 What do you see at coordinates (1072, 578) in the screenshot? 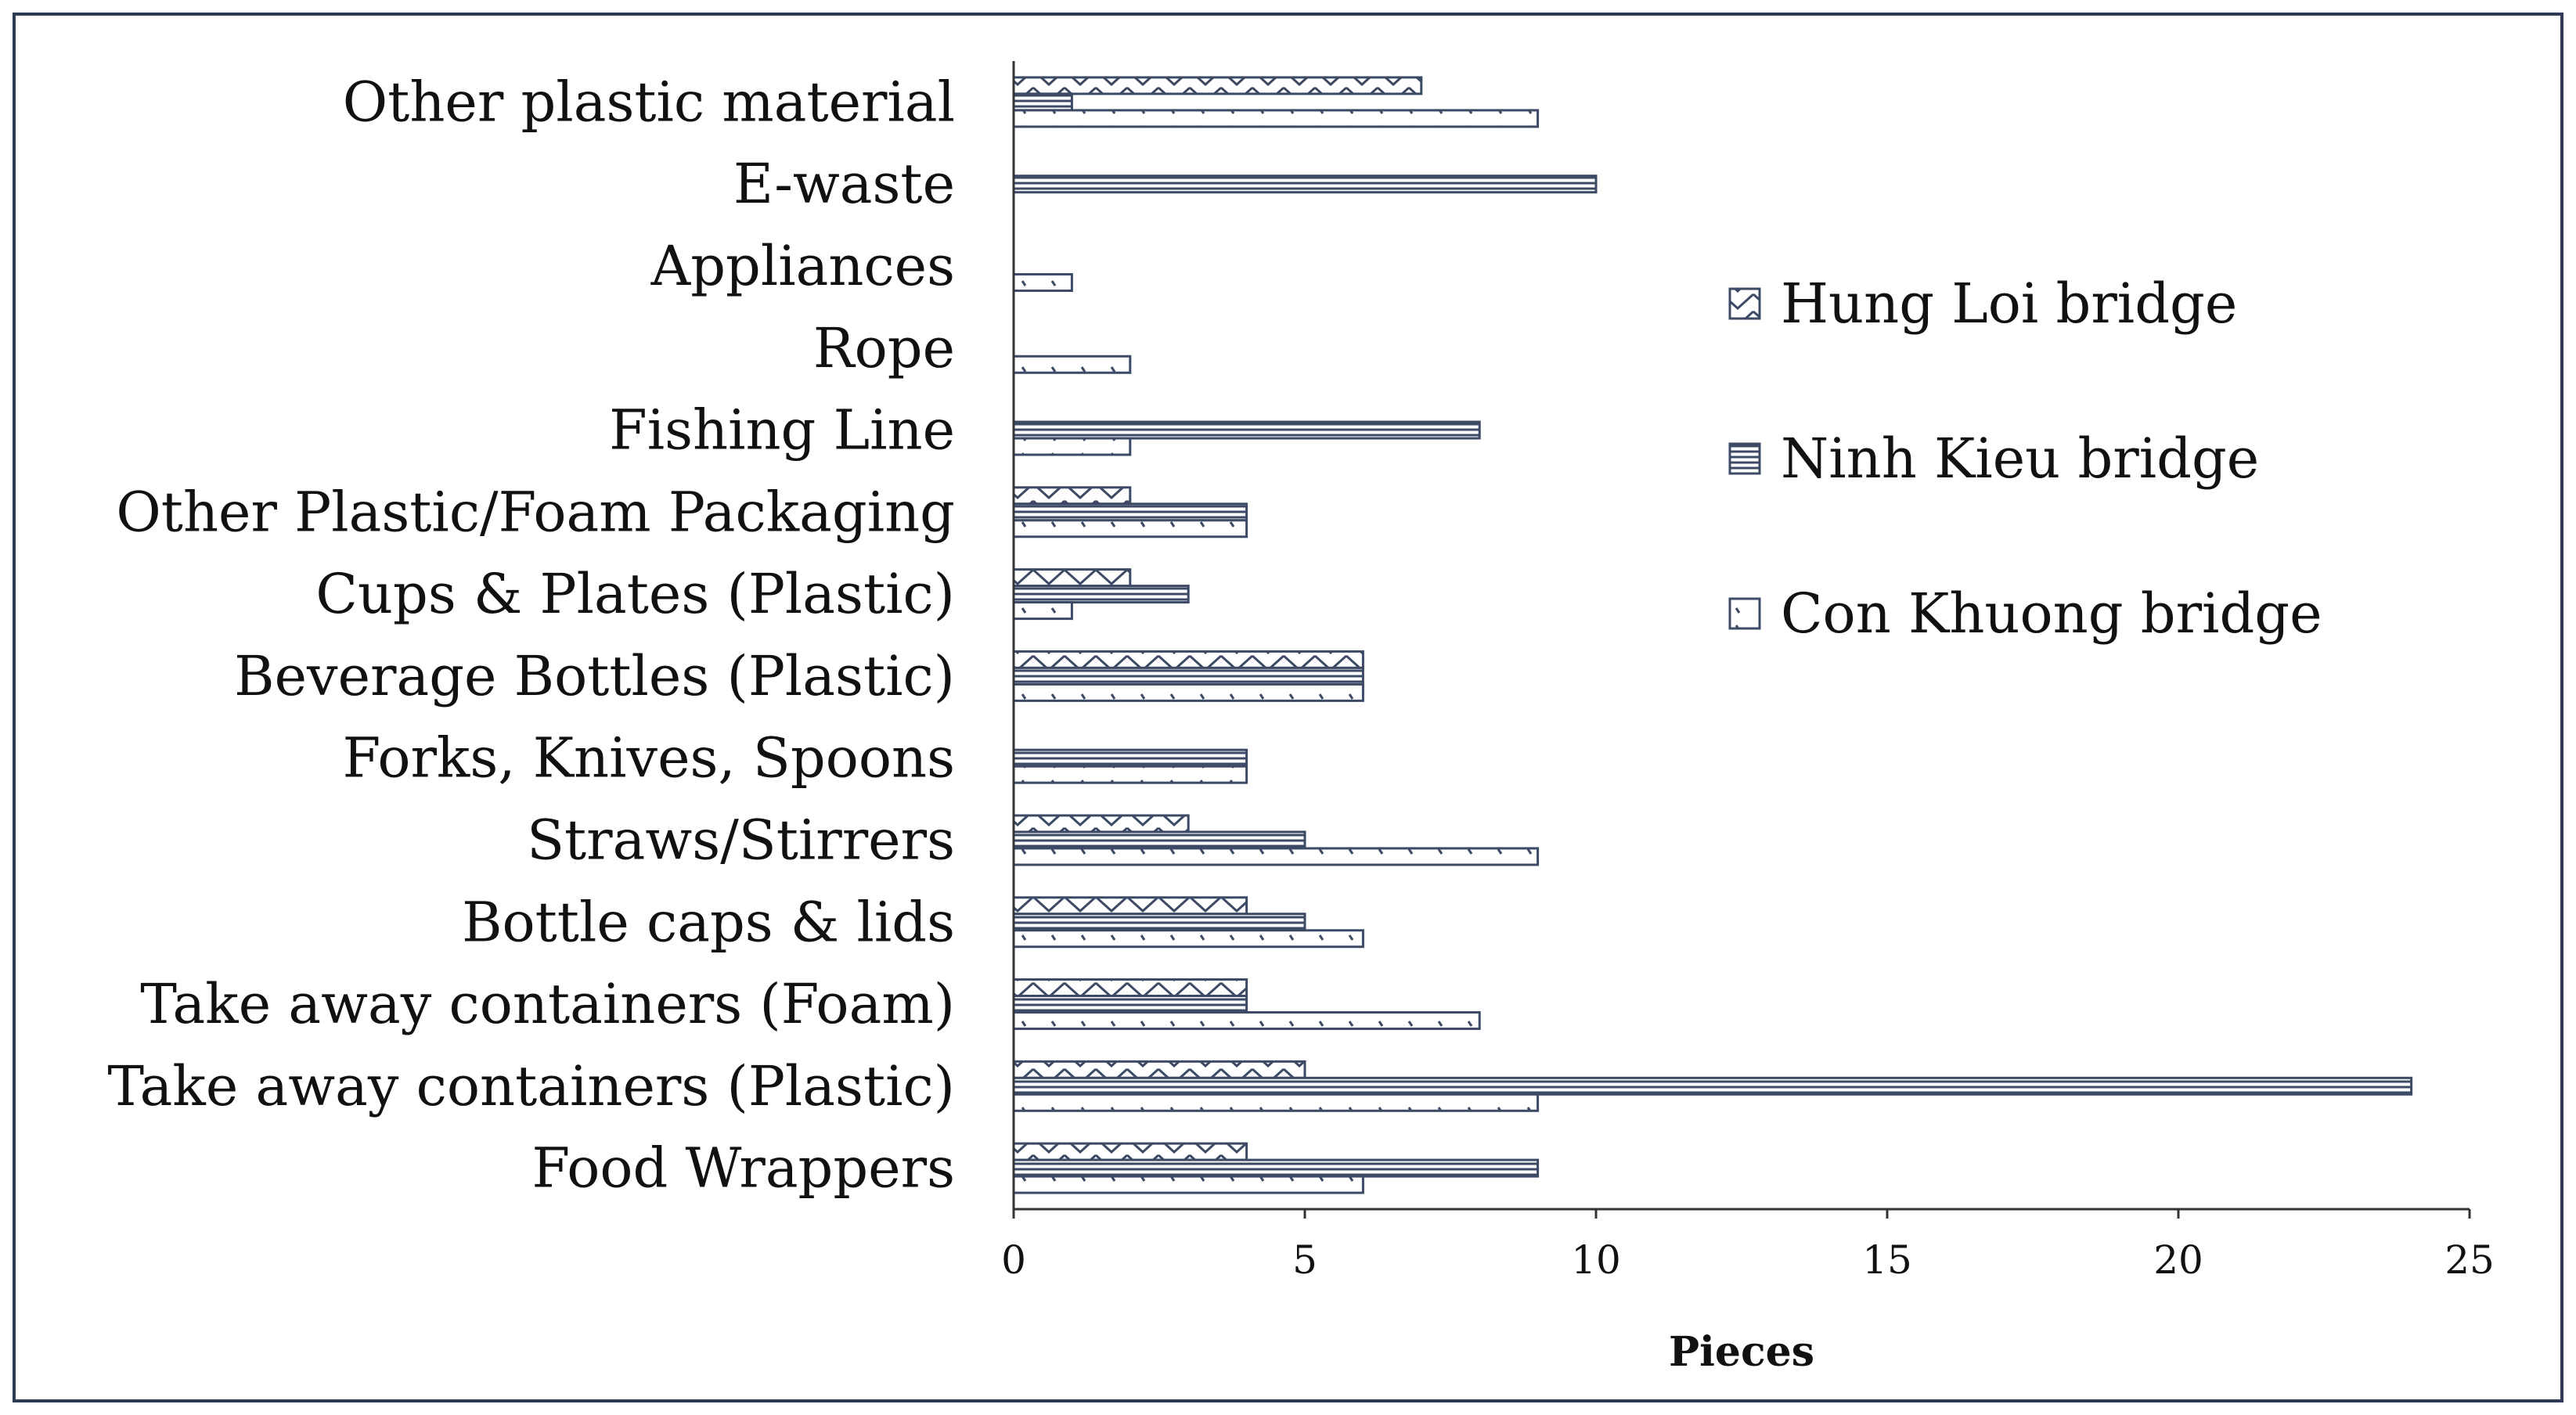
I see `bar-hung-loi-bridge-cups-plates-plastic` at bounding box center [1072, 578].